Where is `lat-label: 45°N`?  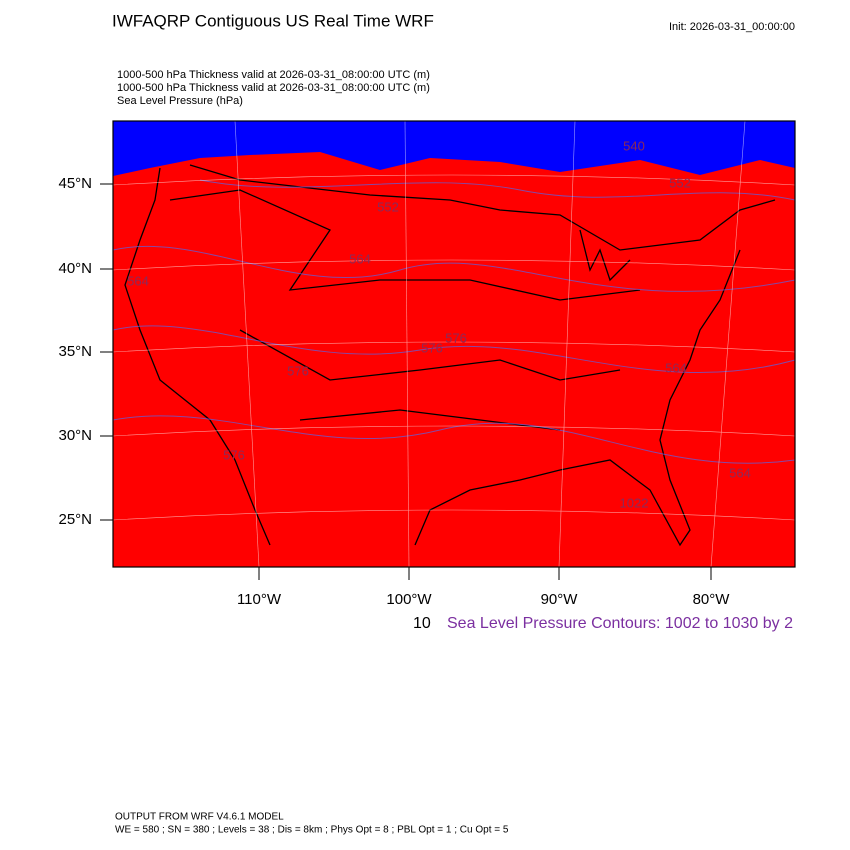
lat-label: 45°N is located at coordinates (75, 183).